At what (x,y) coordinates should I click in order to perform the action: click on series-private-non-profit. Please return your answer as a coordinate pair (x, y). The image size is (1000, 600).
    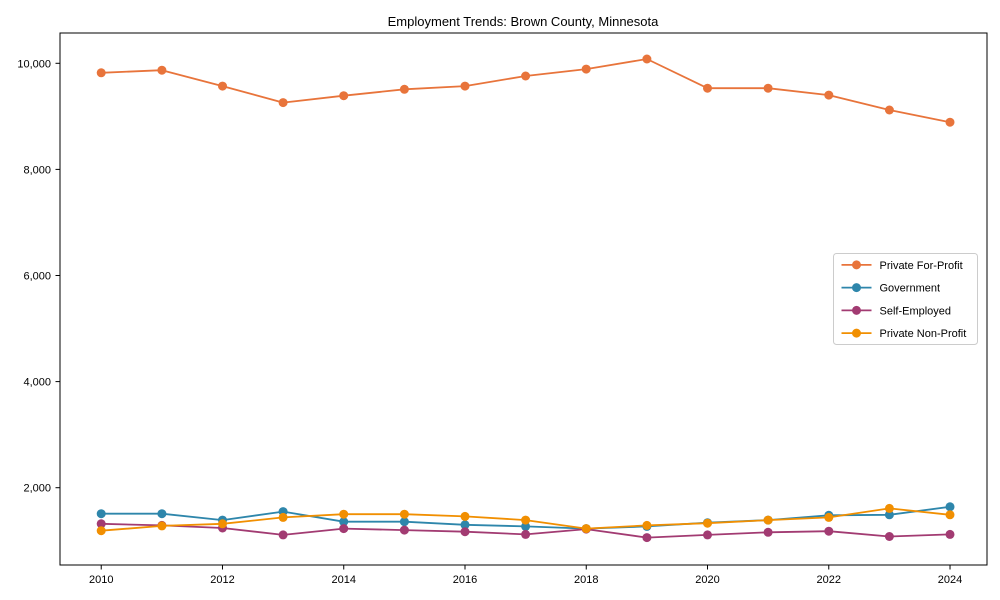
    Looking at the image, I should click on (525, 519).